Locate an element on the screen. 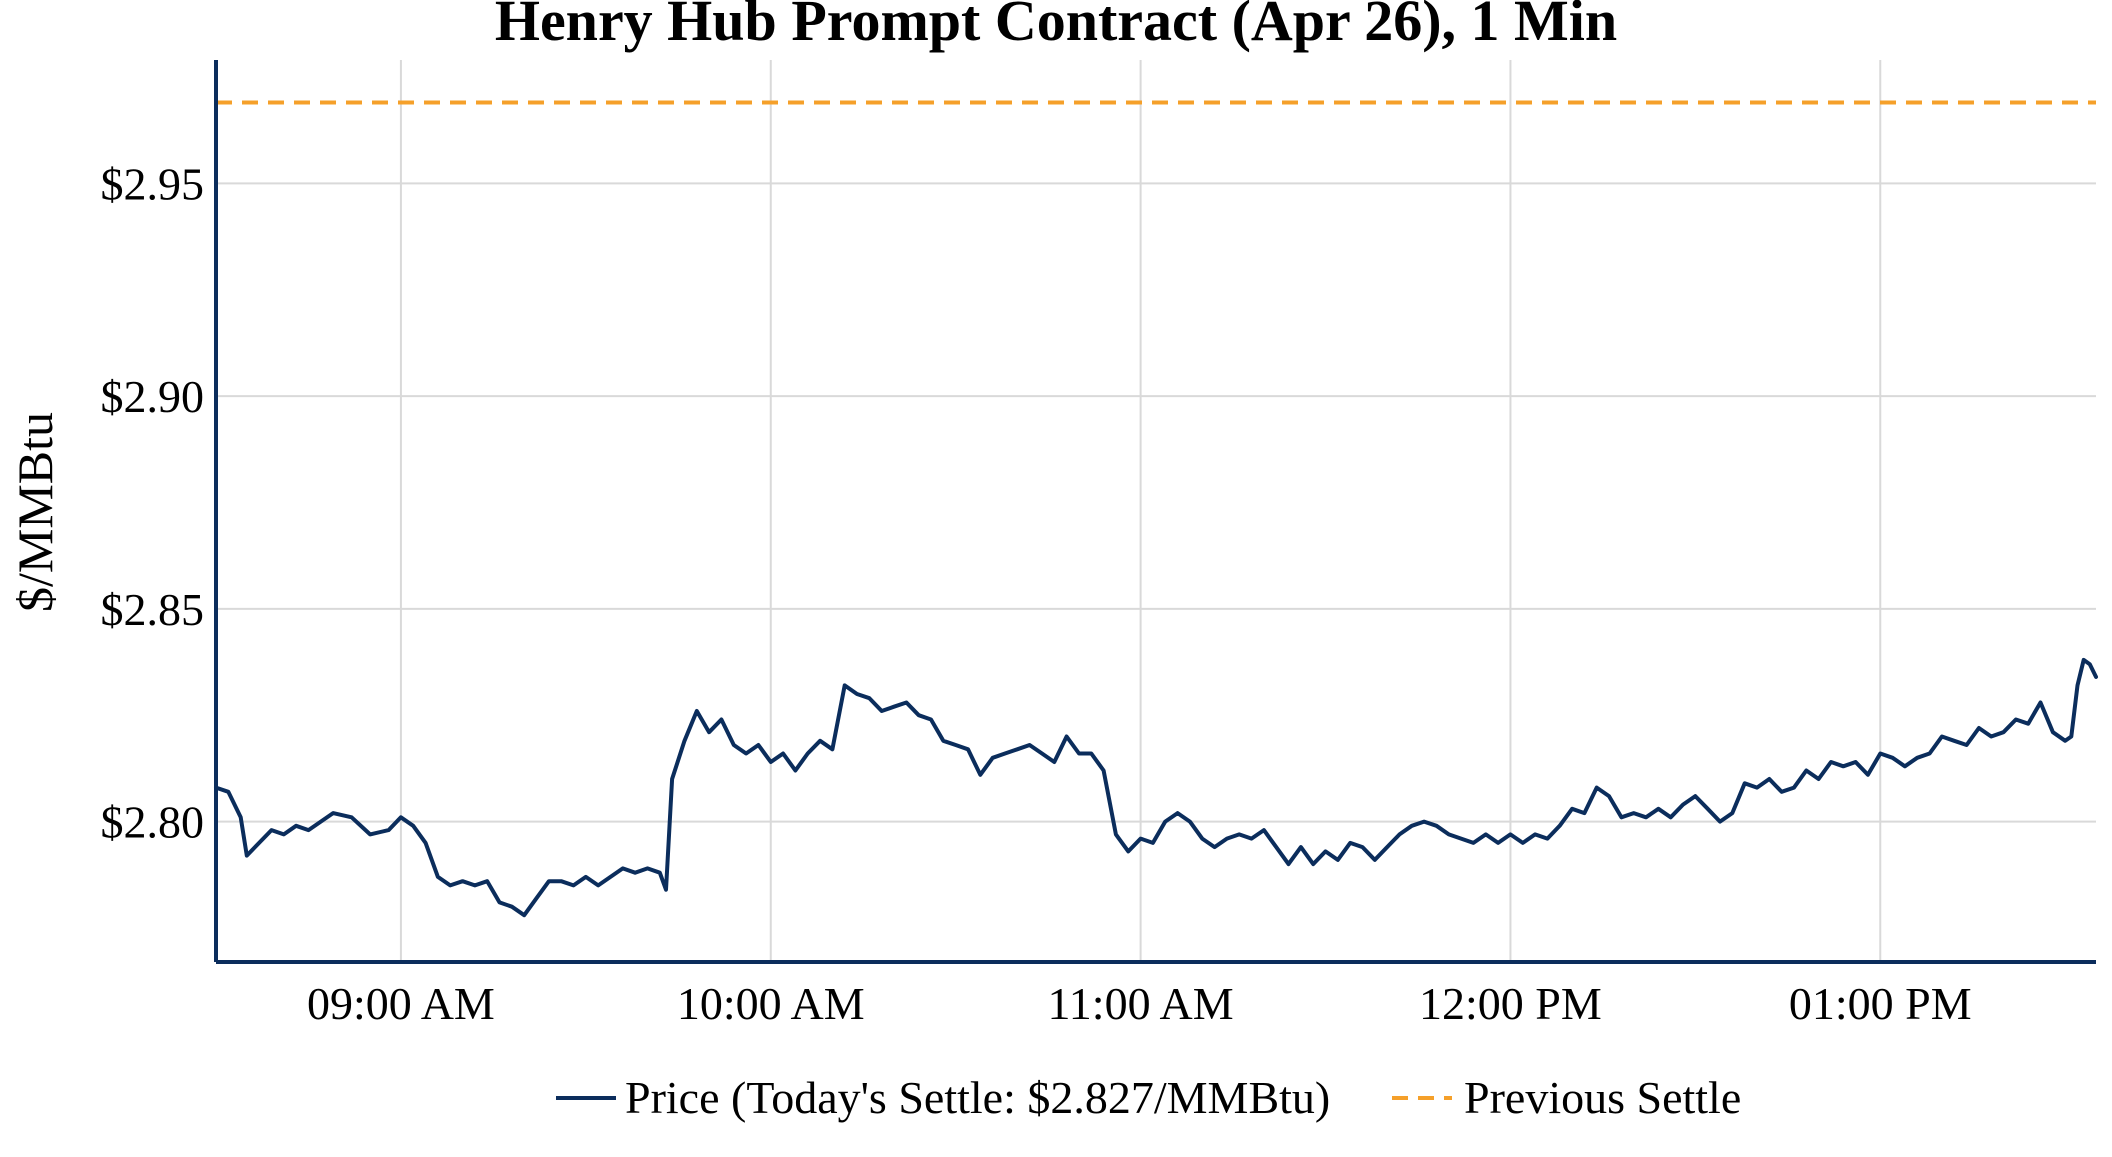 The height and width of the screenshot is (1157, 2112). x-tick-label: 01:00 PM is located at coordinates (1880, 1003).